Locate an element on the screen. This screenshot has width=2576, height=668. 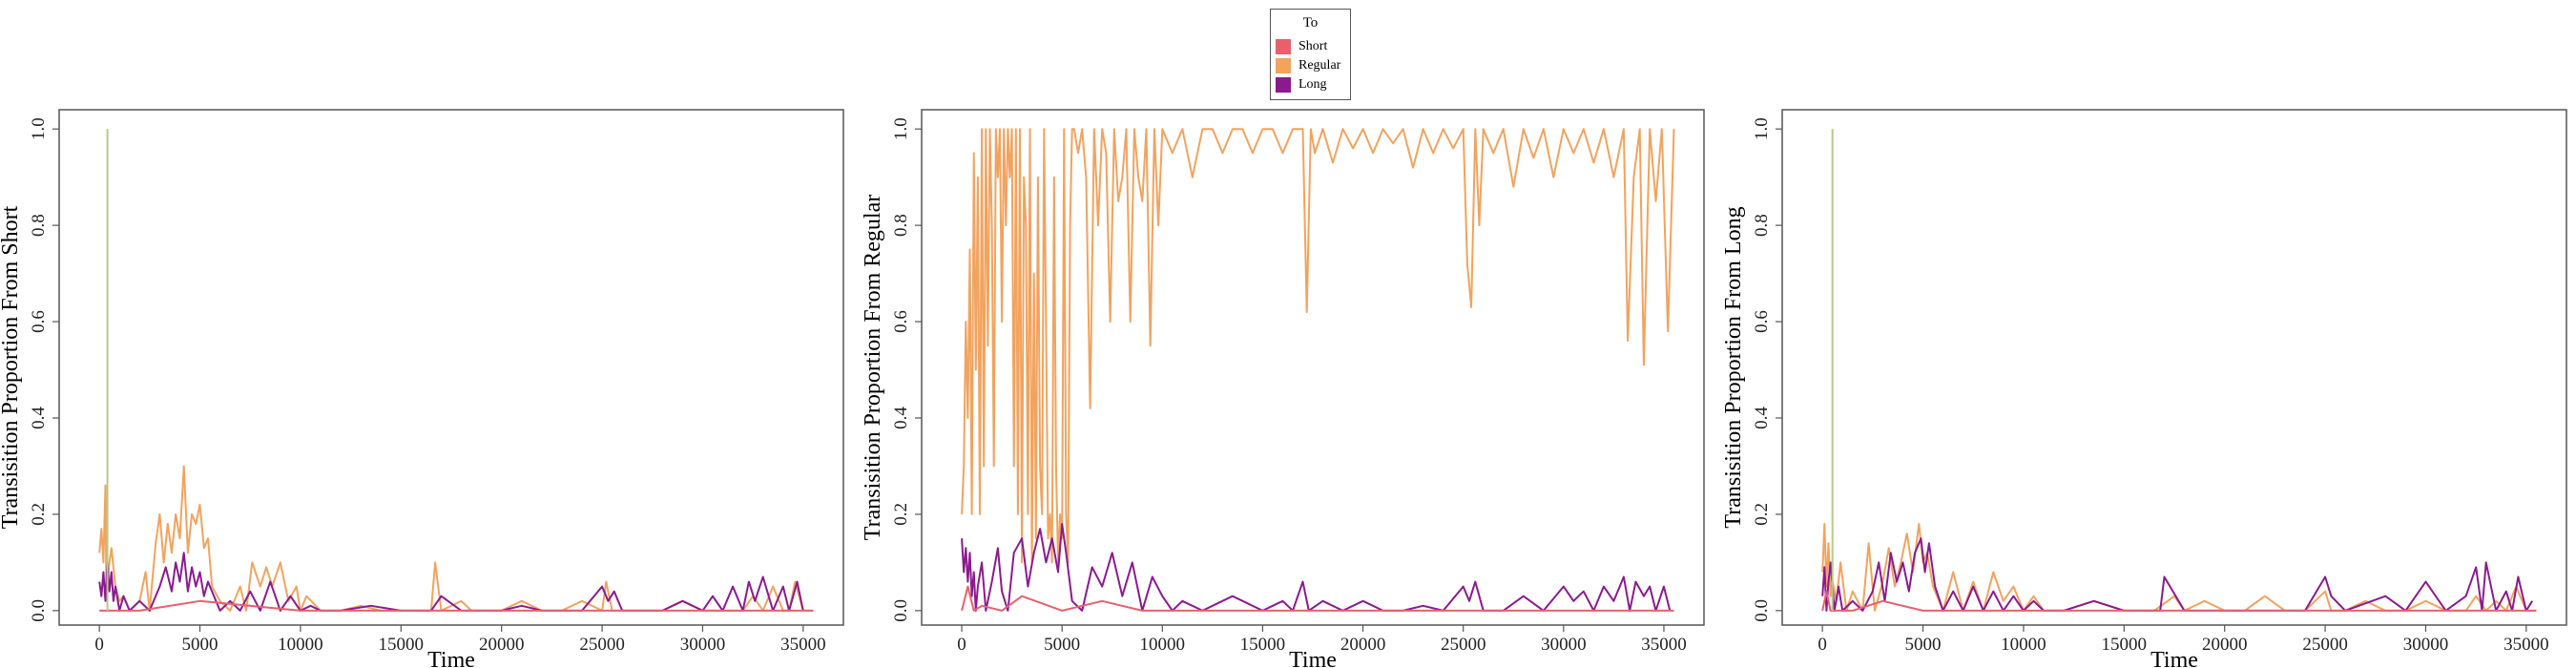
y-axis-title: Transisition Proportion From Long is located at coordinates (1733, 367).